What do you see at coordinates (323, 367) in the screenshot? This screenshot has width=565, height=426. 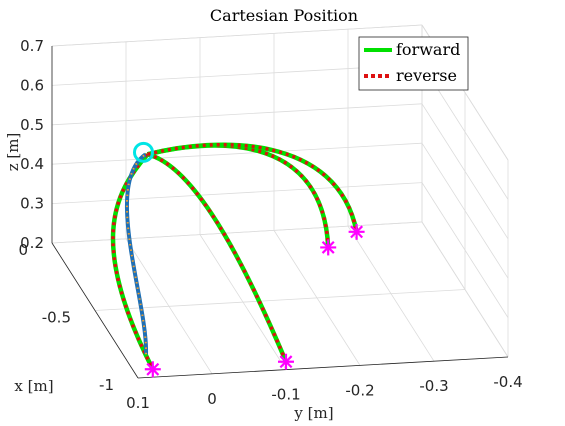 I see `y-axis-line` at bounding box center [323, 367].